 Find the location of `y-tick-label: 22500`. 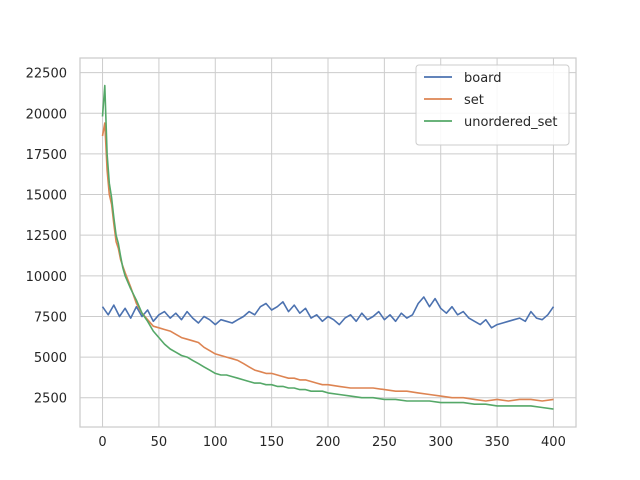

y-tick-label: 22500 is located at coordinates (46, 74).